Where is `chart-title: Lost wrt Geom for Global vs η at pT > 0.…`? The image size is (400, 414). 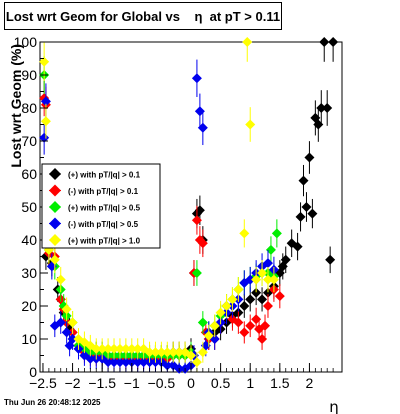
chart-title: Lost wrt Geom for Global vs η at pT > 0.… is located at coordinates (143, 16).